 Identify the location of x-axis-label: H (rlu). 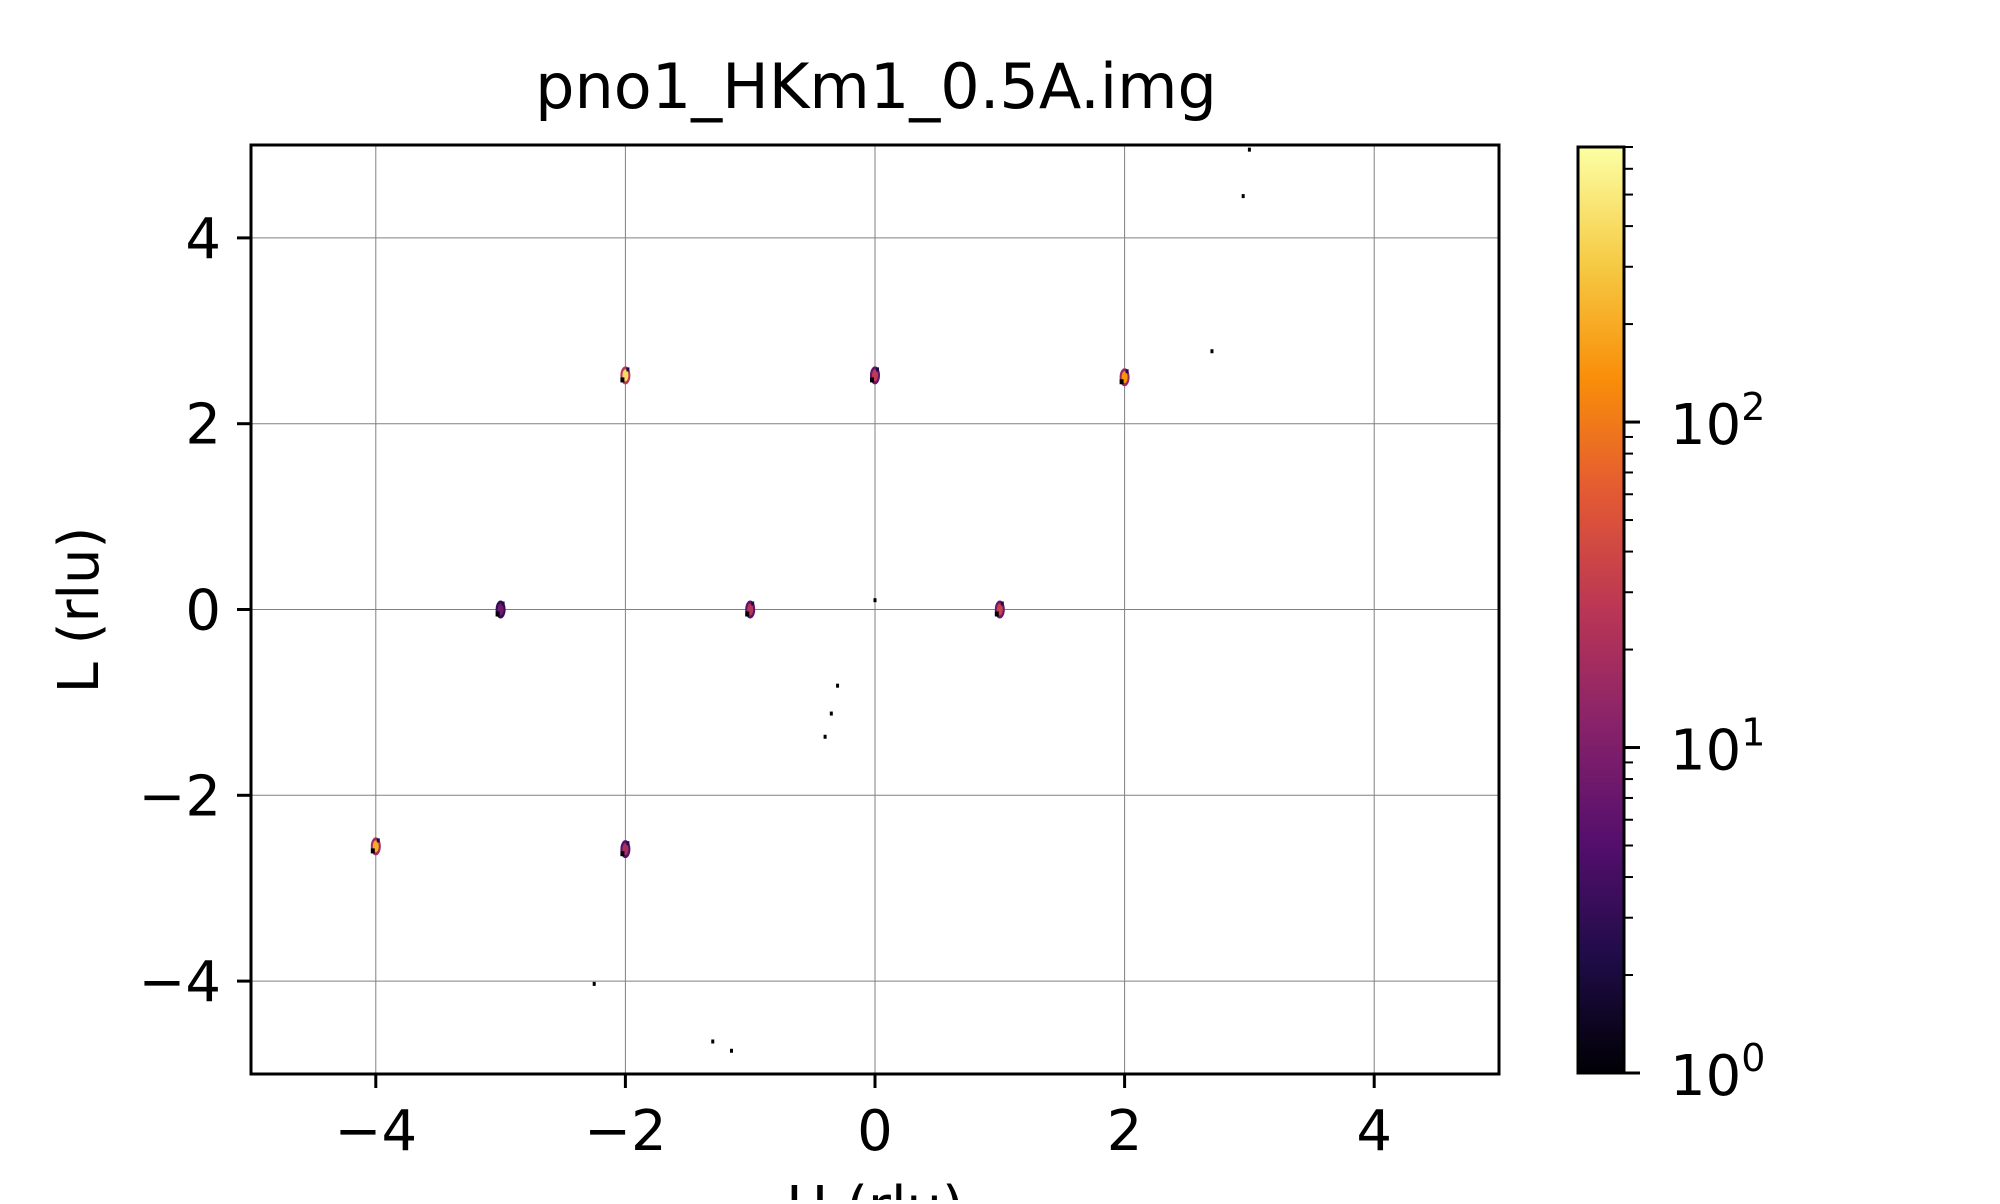
(875, 1187).